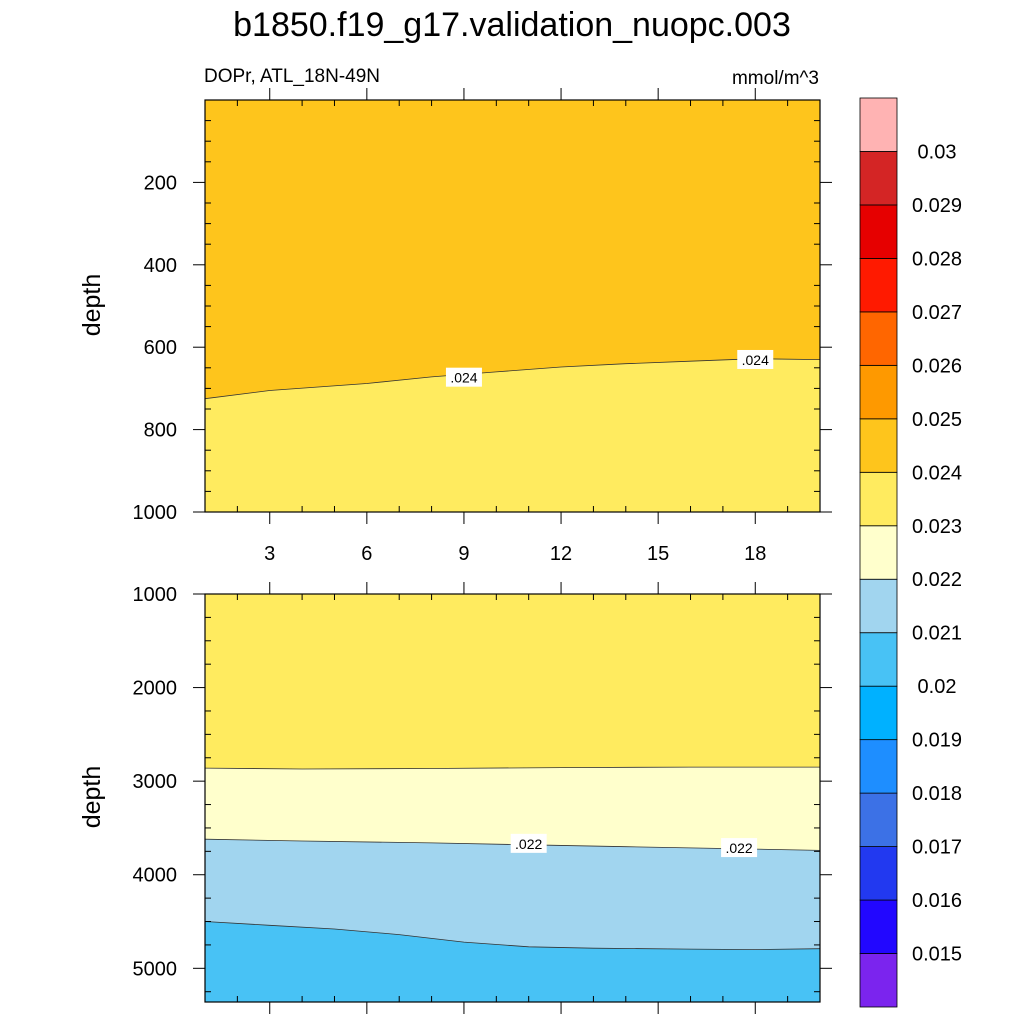  What do you see at coordinates (155, 782) in the screenshot?
I see `y-tick-label: 3000` at bounding box center [155, 782].